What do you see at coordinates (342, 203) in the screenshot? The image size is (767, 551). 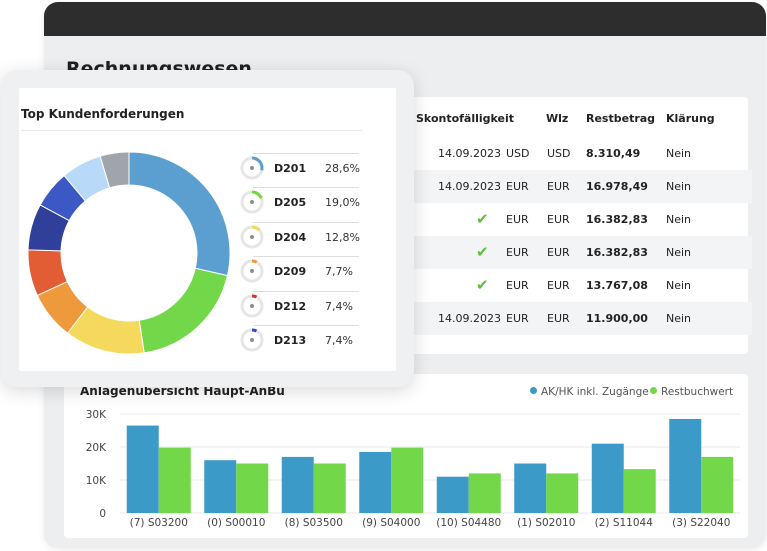 I see `legend-percentage: 19,0%` at bounding box center [342, 203].